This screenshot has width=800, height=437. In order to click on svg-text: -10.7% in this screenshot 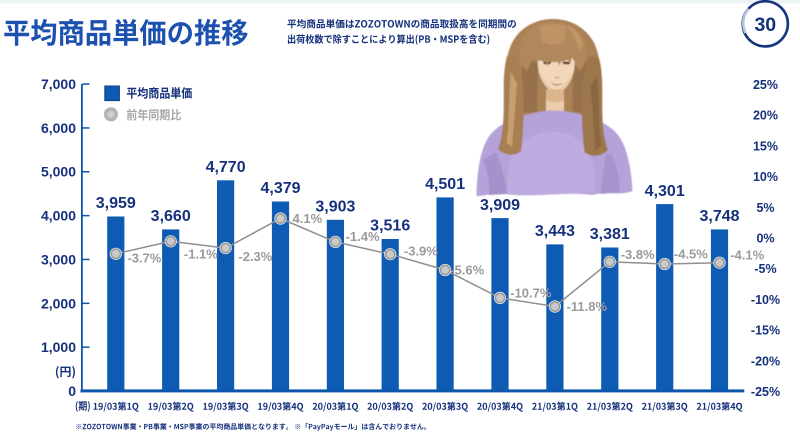, I will do `click(531, 293)`.